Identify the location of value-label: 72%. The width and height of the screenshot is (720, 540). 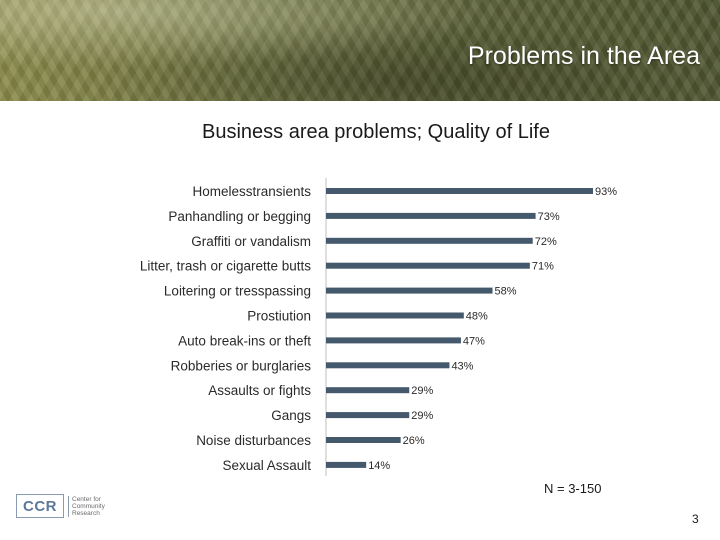
(546, 242).